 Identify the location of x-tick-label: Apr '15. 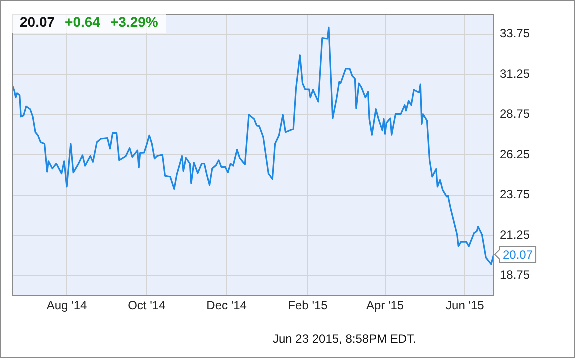
(385, 305).